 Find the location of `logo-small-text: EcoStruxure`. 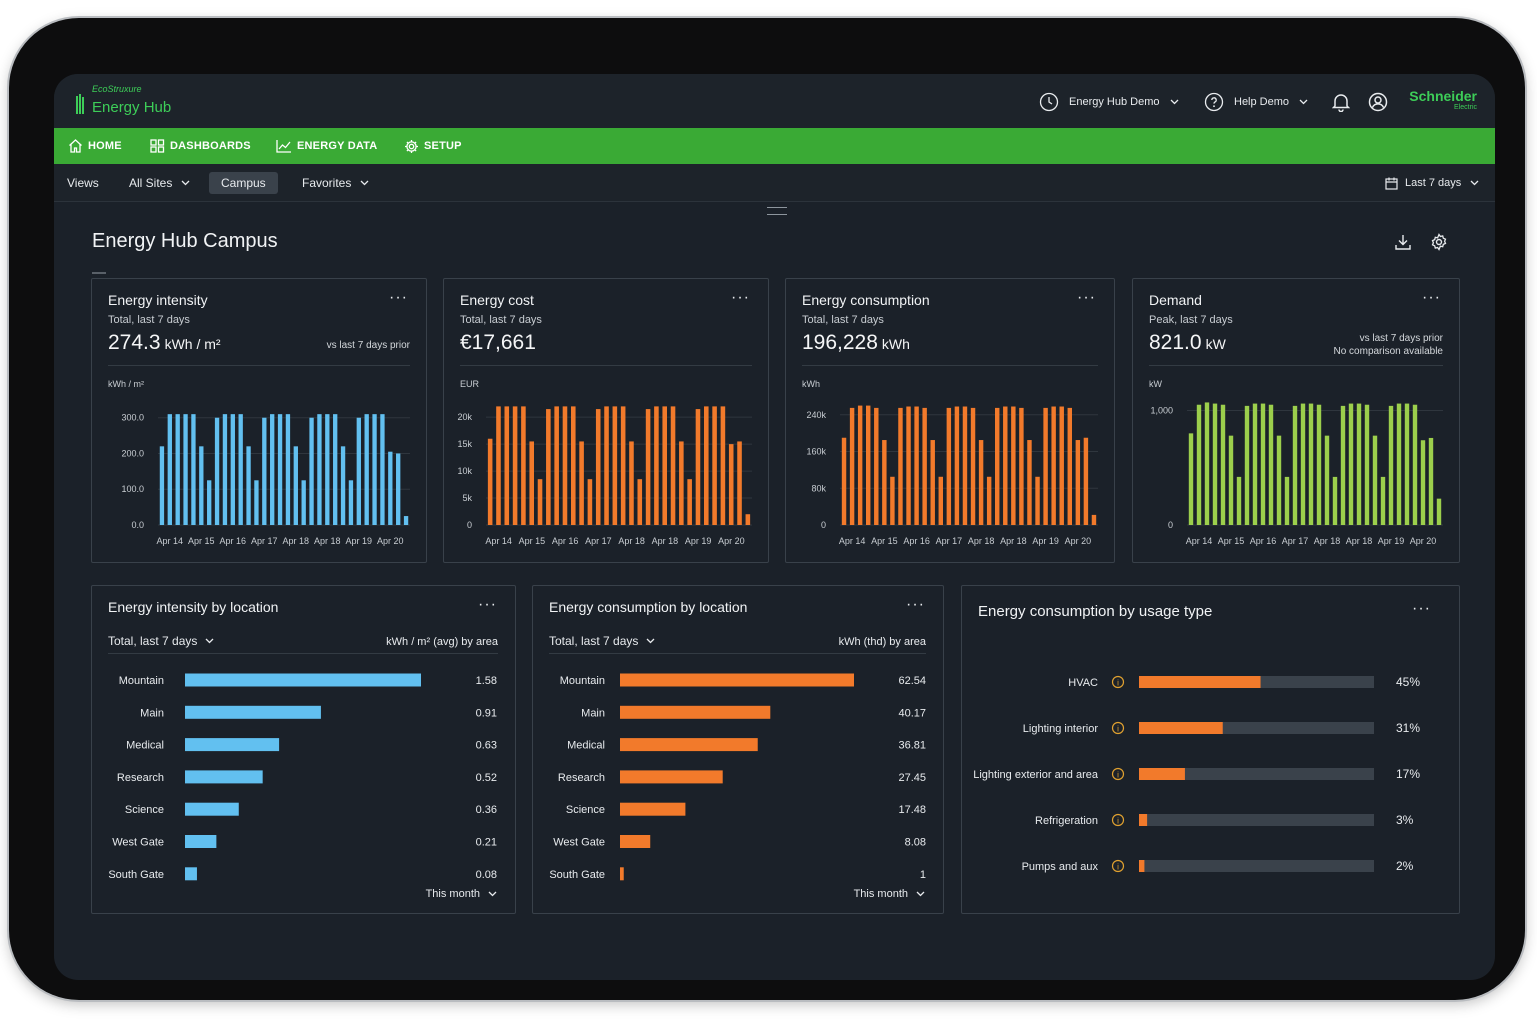

logo-small-text: EcoStruxure is located at coordinates (117, 89).